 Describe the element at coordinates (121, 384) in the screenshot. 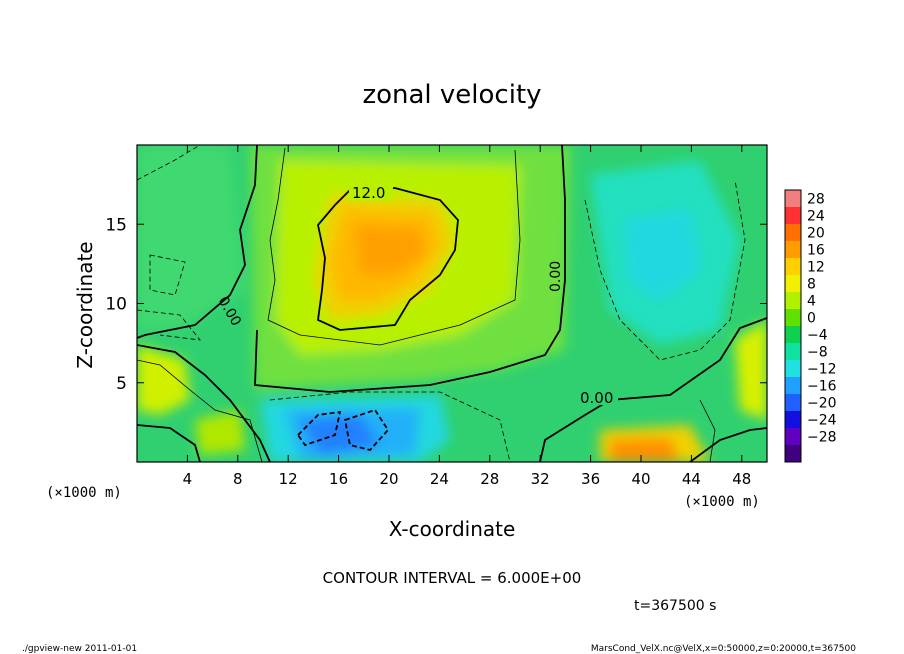

I see `z-tick-label: 5` at that location.